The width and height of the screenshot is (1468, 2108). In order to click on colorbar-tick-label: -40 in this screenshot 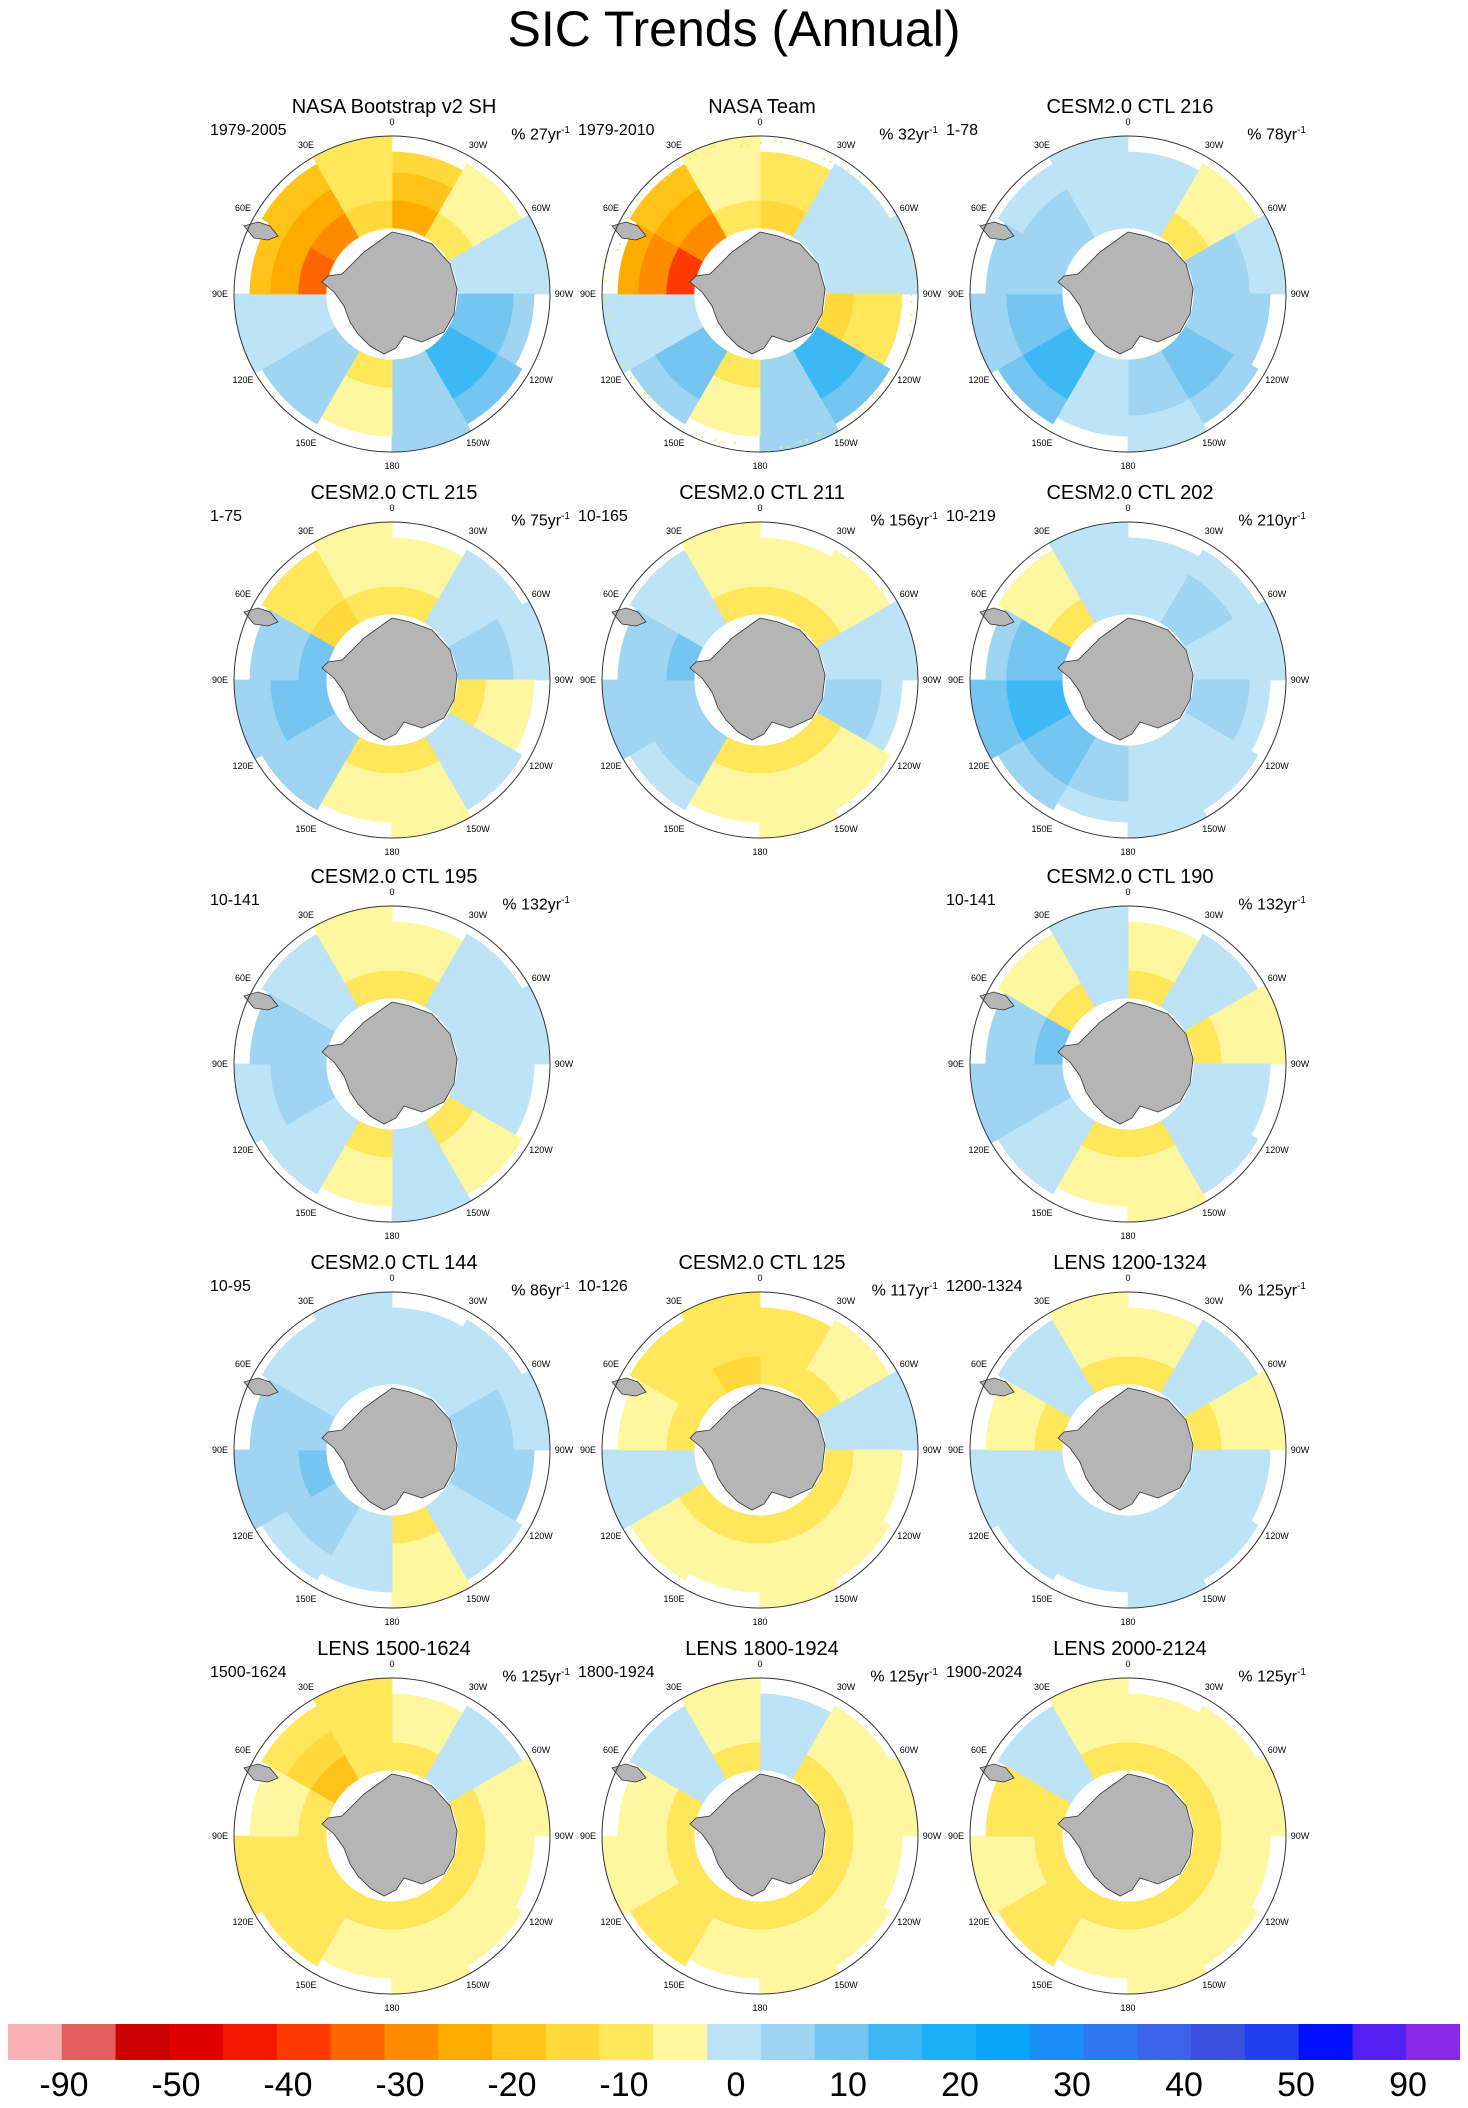, I will do `click(288, 2085)`.